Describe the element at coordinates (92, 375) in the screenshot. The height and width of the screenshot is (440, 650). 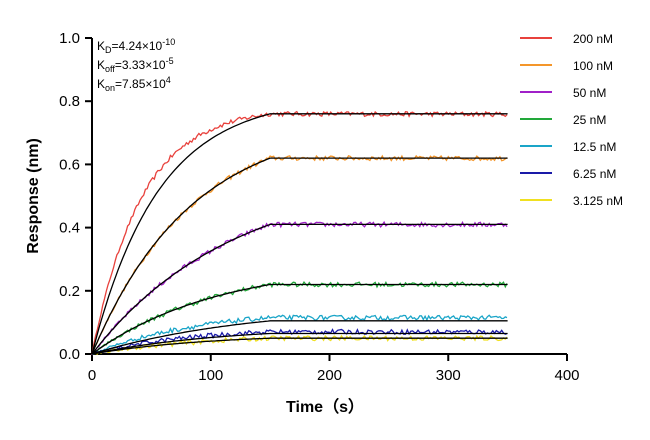
I see `x-tick-label: 0` at that location.